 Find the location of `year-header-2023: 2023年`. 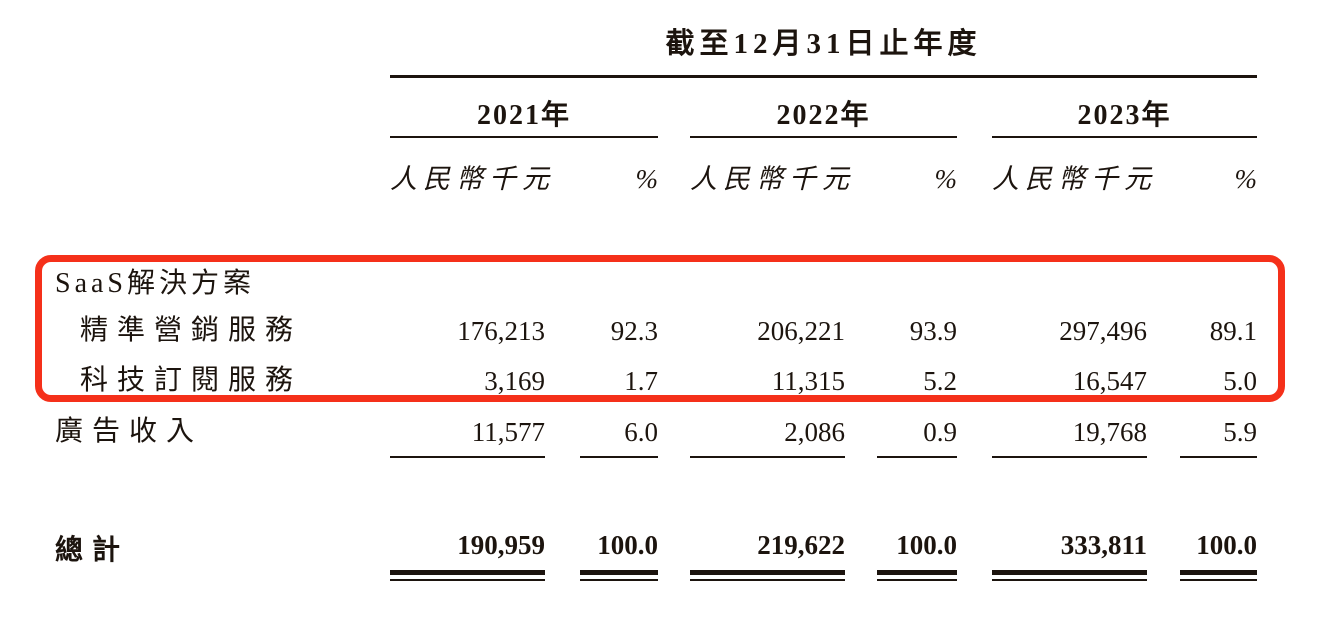

year-header-2023: 2023年 is located at coordinates (1124, 108).